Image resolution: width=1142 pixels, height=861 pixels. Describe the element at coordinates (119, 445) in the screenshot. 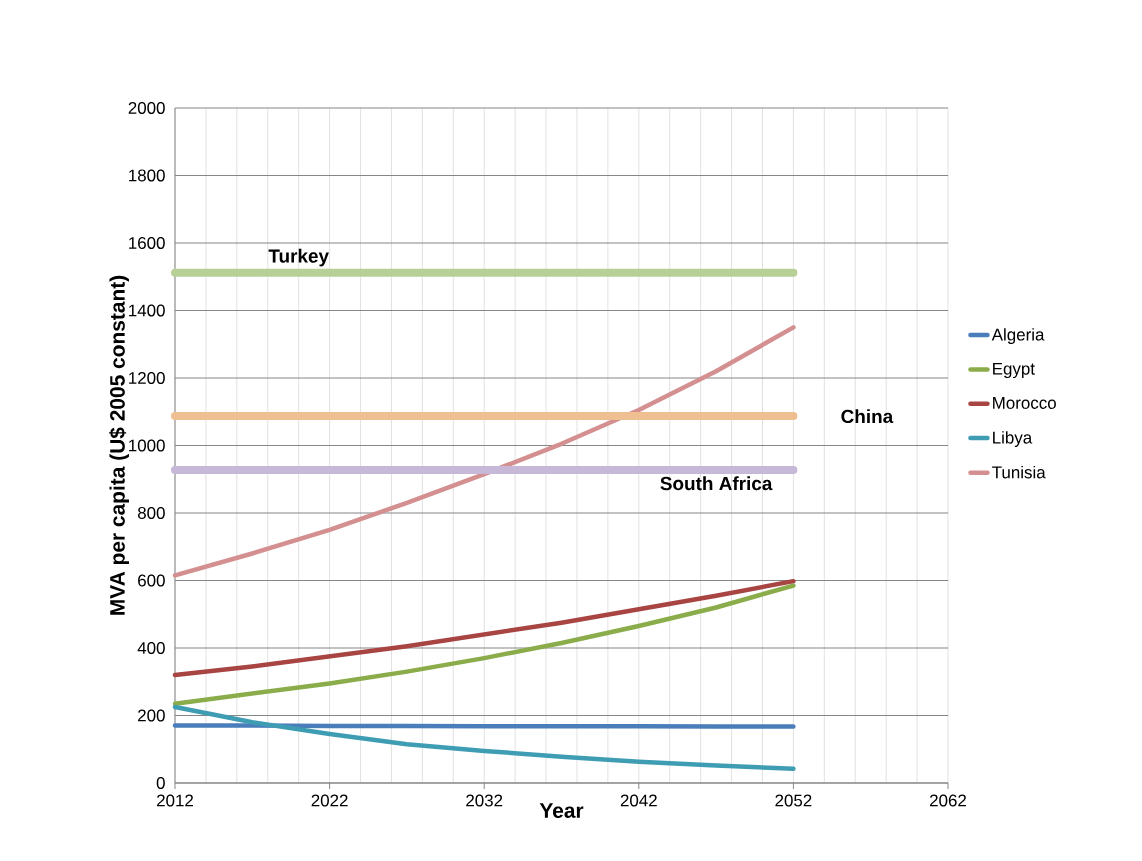

I see `y-axis-title: MVA per capita (U$ 2005 constant)` at that location.